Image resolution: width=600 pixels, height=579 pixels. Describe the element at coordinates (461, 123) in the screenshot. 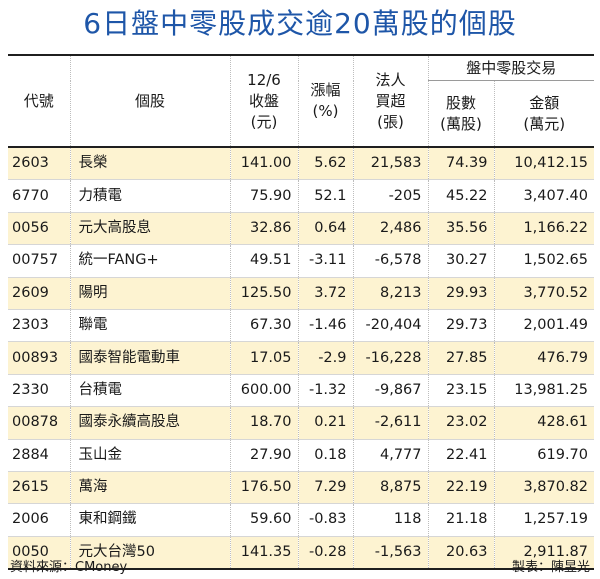

I see `header-shares-line: (萬股)` at that location.